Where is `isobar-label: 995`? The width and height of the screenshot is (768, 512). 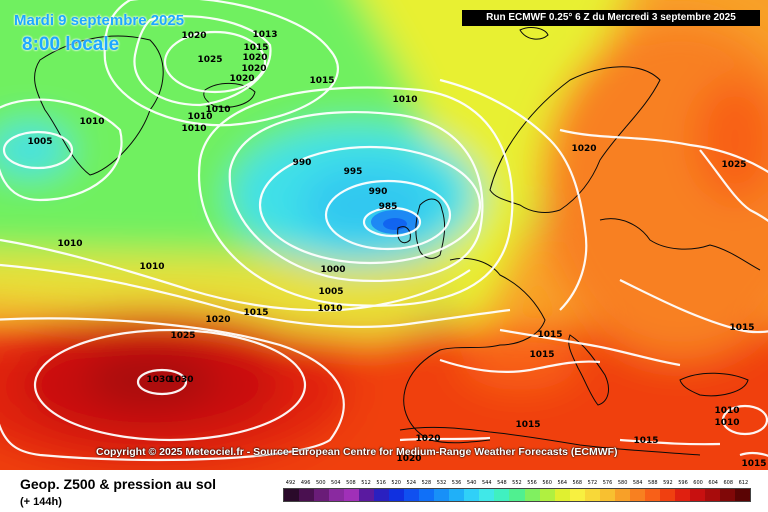
isobar-label: 995 is located at coordinates (353, 172).